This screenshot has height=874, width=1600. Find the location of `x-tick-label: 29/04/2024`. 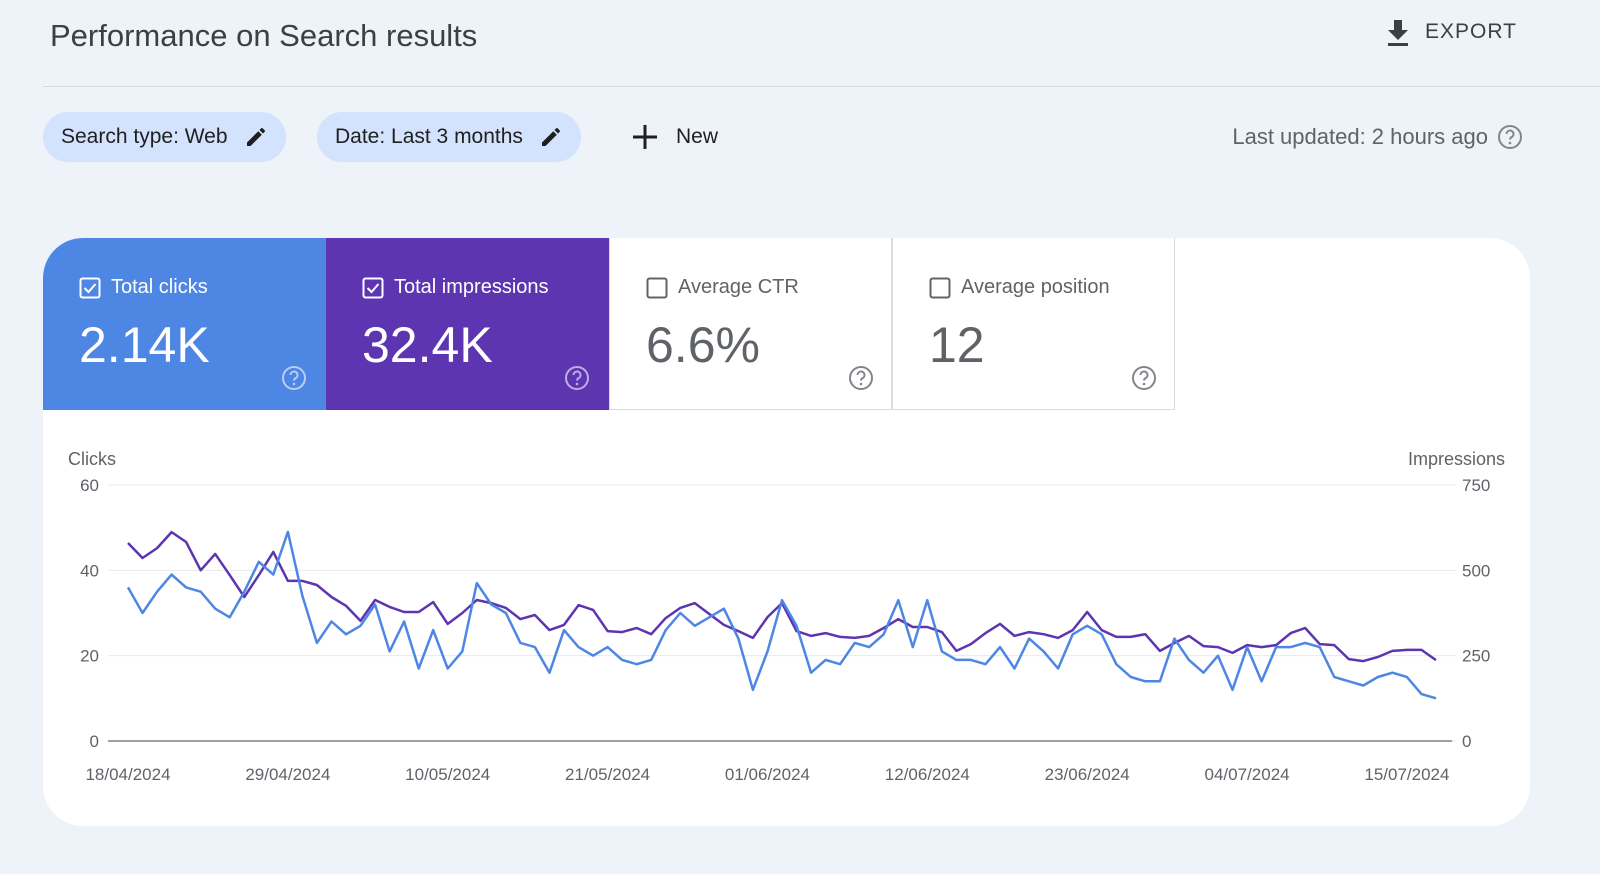

x-tick-label: 29/04/2024 is located at coordinates (287, 774).